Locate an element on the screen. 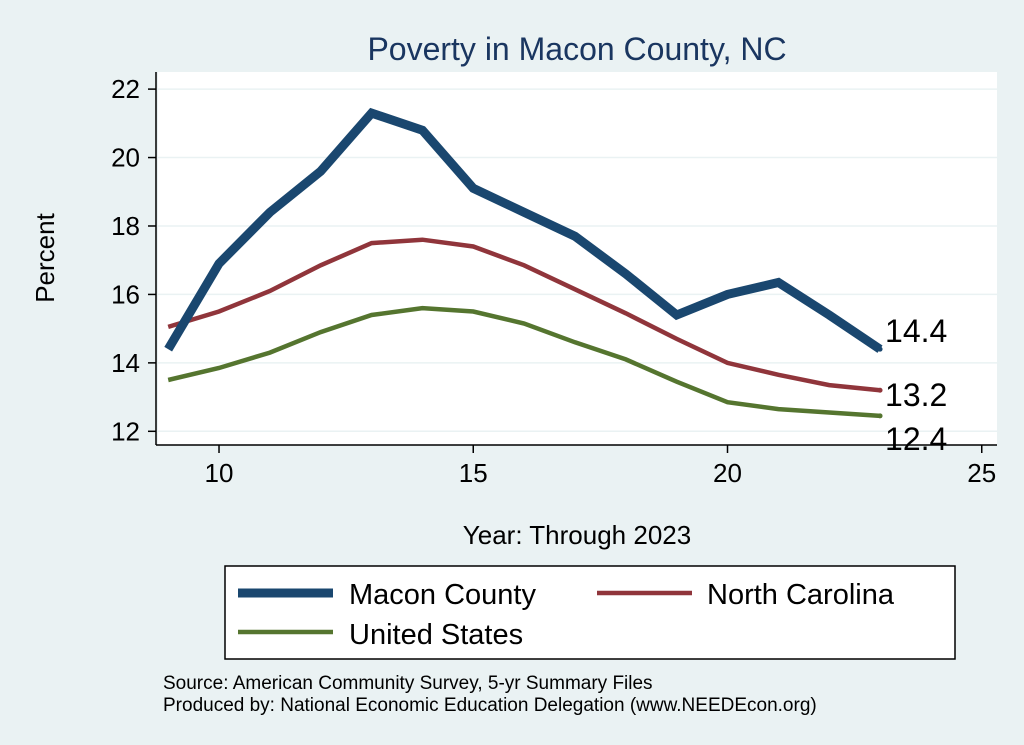  end-marker-macon-county is located at coordinates (880, 349).